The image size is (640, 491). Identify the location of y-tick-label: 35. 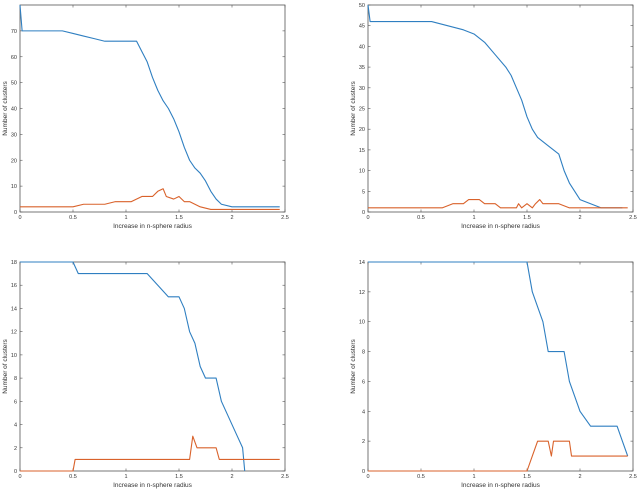
(362, 68).